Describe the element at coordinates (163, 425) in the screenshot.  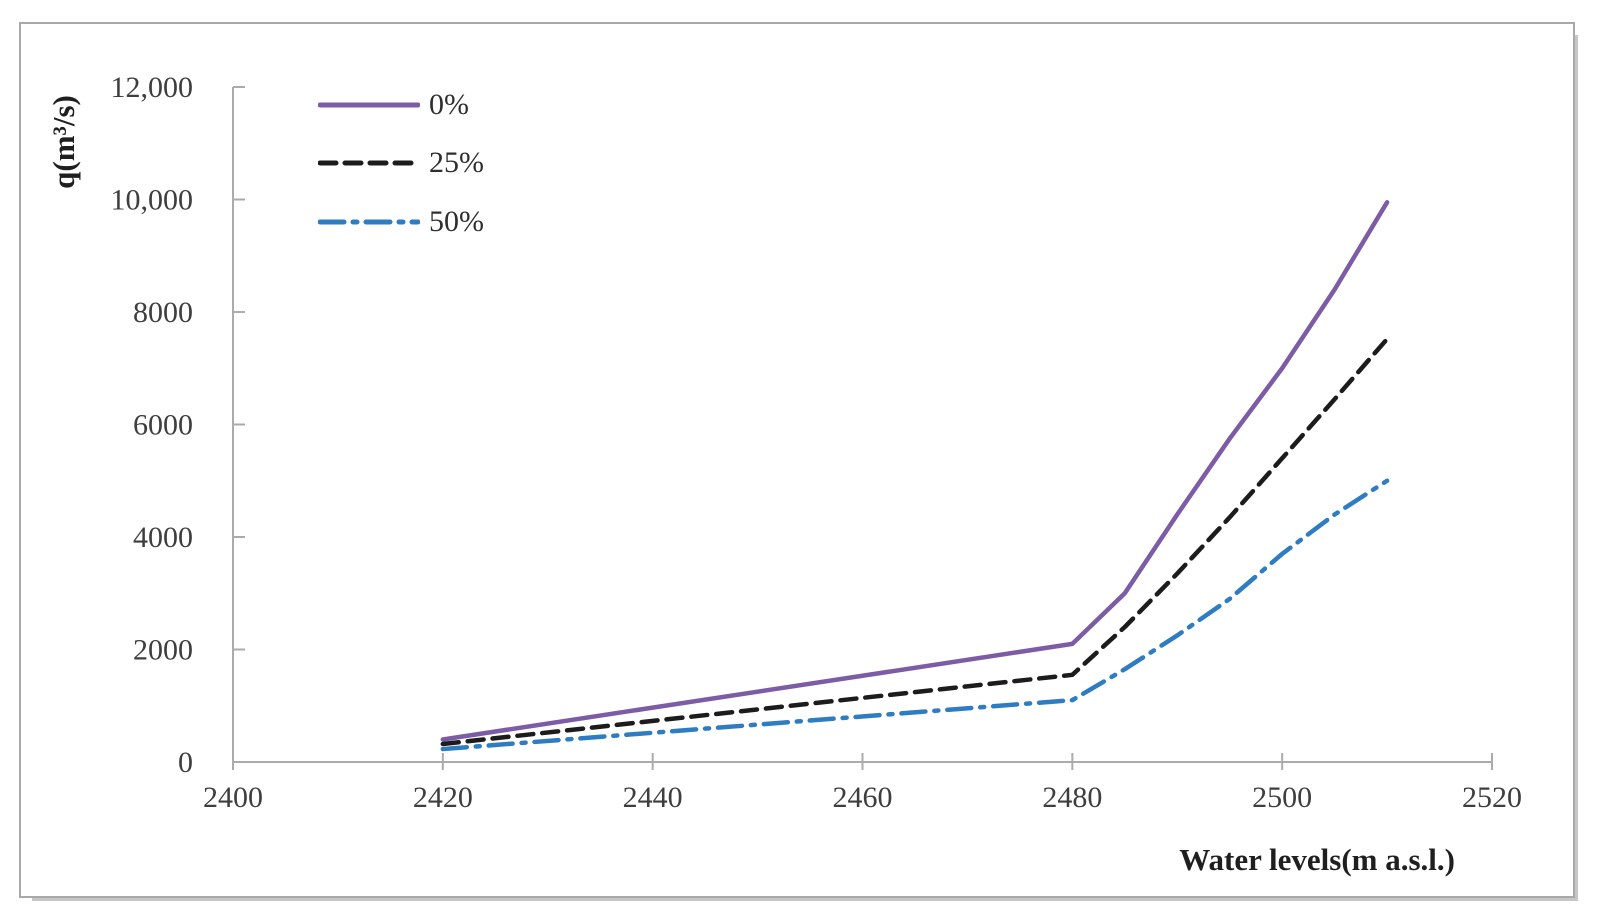
I see `y-tick-label: 6000` at that location.